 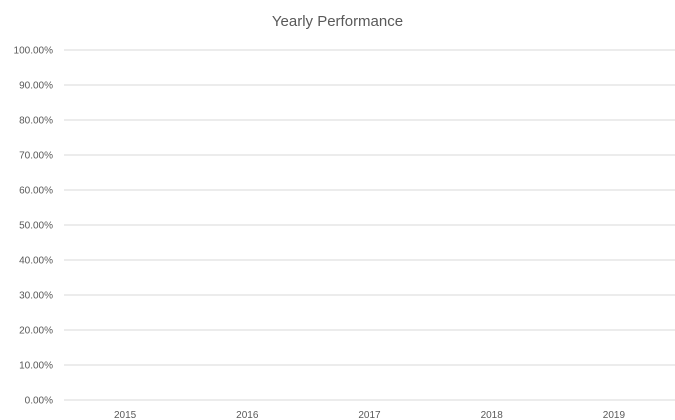 I want to click on x-tick-label: 2019, so click(x=614, y=415).